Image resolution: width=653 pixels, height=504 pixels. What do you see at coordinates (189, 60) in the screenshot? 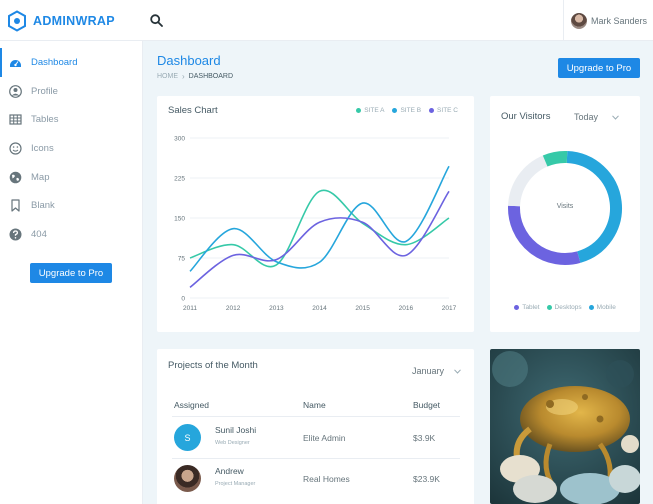
I see `page-title: Dashboard` at bounding box center [189, 60].